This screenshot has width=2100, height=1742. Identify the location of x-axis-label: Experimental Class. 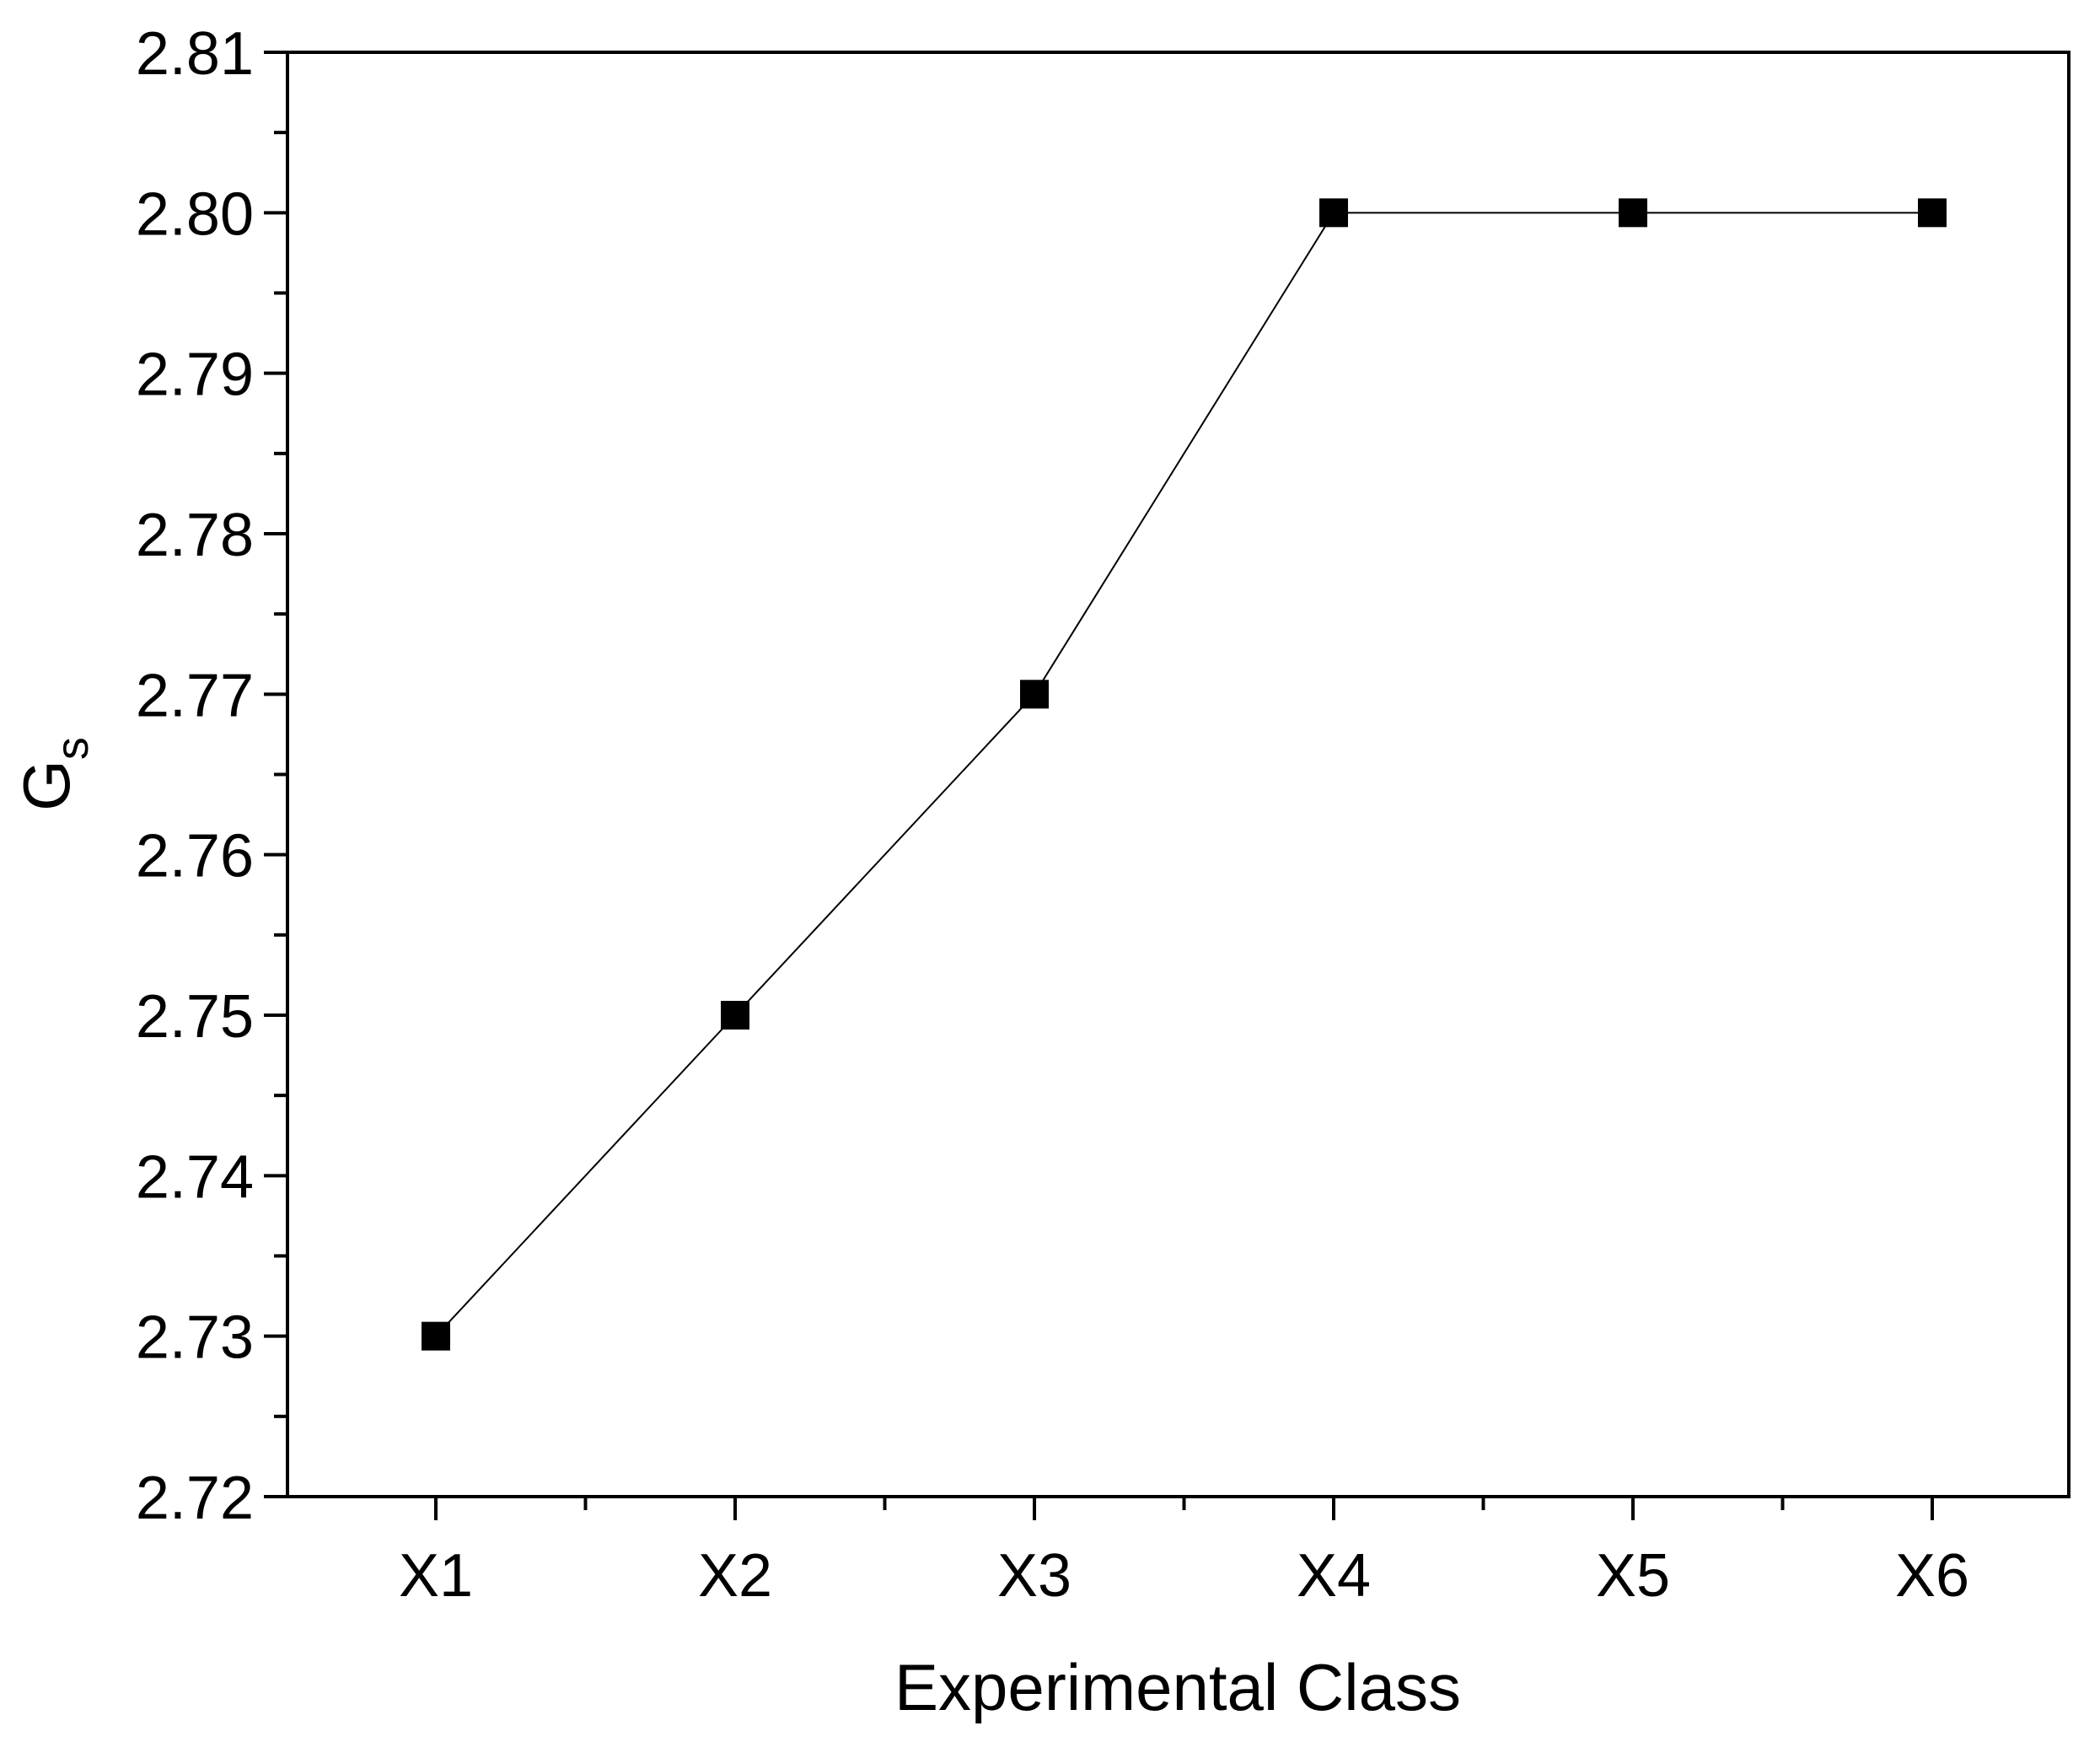
(1178, 1687).